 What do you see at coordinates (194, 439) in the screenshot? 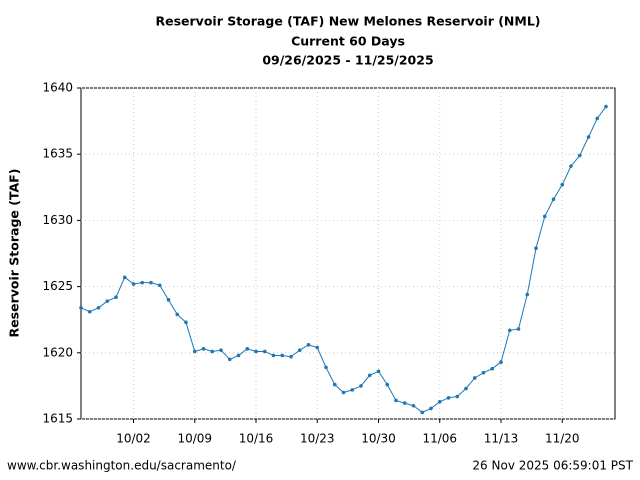
I see `x-tick-label: 10/09` at bounding box center [194, 439].